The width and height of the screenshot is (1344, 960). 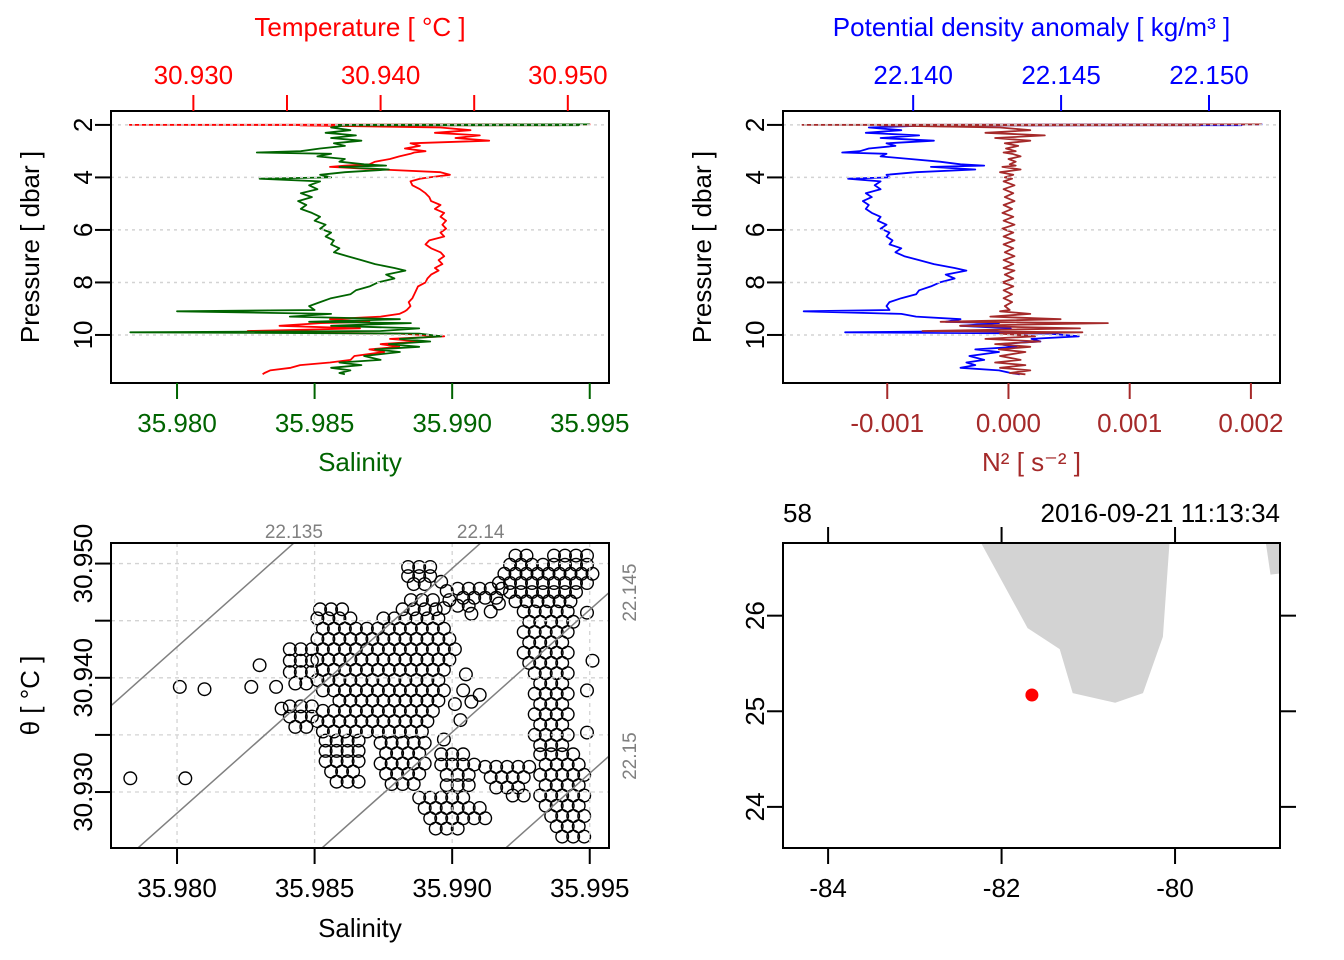 I want to click on x-tick-label: 35.985, so click(x=315, y=888).